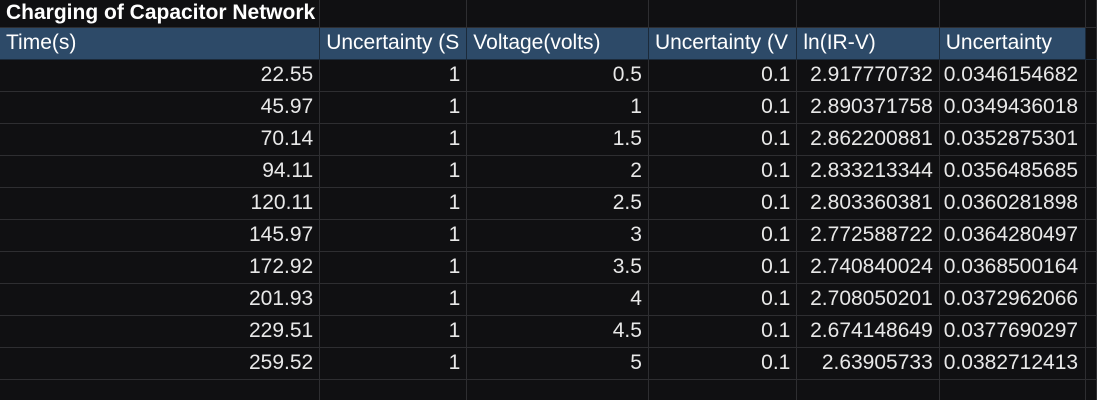  What do you see at coordinates (557, 235) in the screenshot?
I see `voltage-cell: 3` at bounding box center [557, 235].